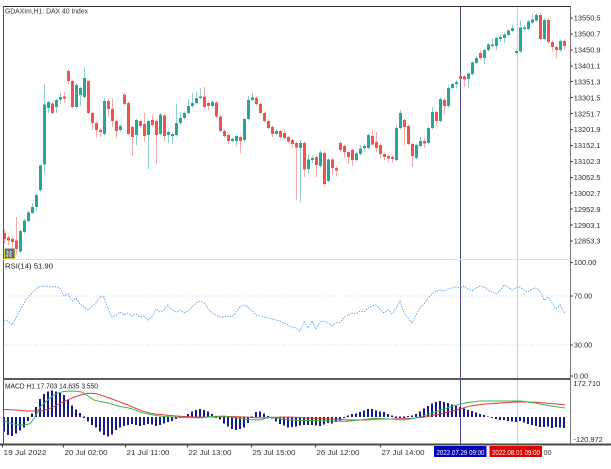 Image resolution: width=611 pixels, height=469 pixels. What do you see at coordinates (583, 296) in the screenshot?
I see `svg-text: 70.00` at bounding box center [583, 296].